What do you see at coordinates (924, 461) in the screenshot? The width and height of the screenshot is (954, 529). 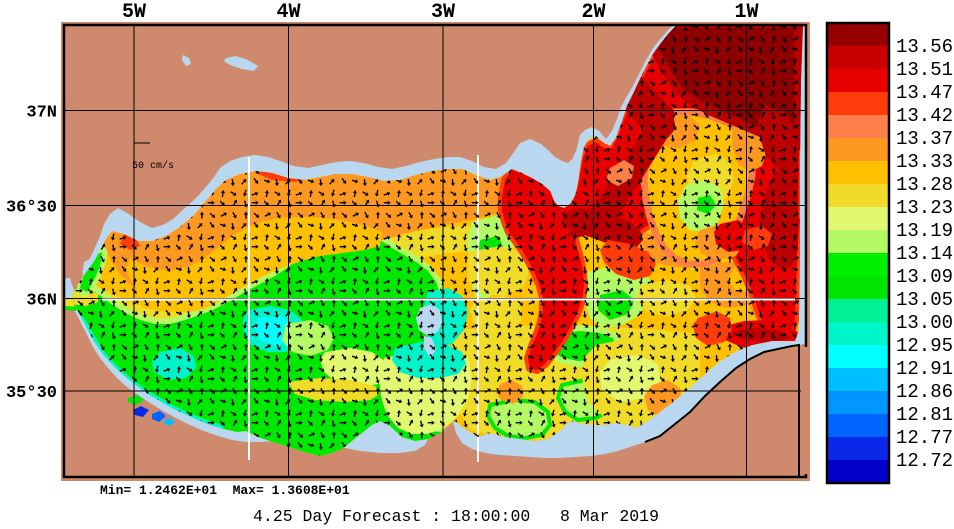 I see `svg-text: 12.72` at bounding box center [924, 461].